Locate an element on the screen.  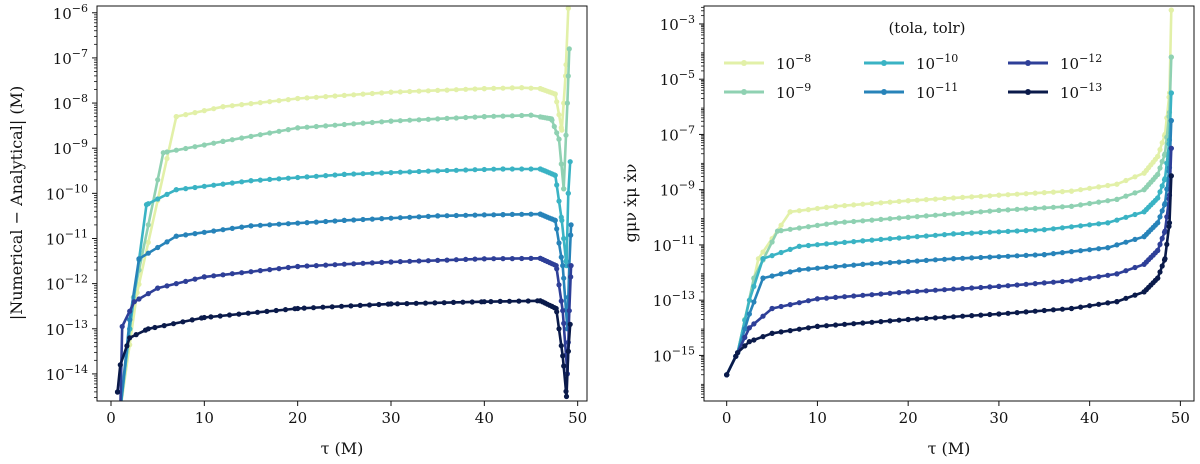
right-y-tick-label: 10−13 is located at coordinates (674, 299).